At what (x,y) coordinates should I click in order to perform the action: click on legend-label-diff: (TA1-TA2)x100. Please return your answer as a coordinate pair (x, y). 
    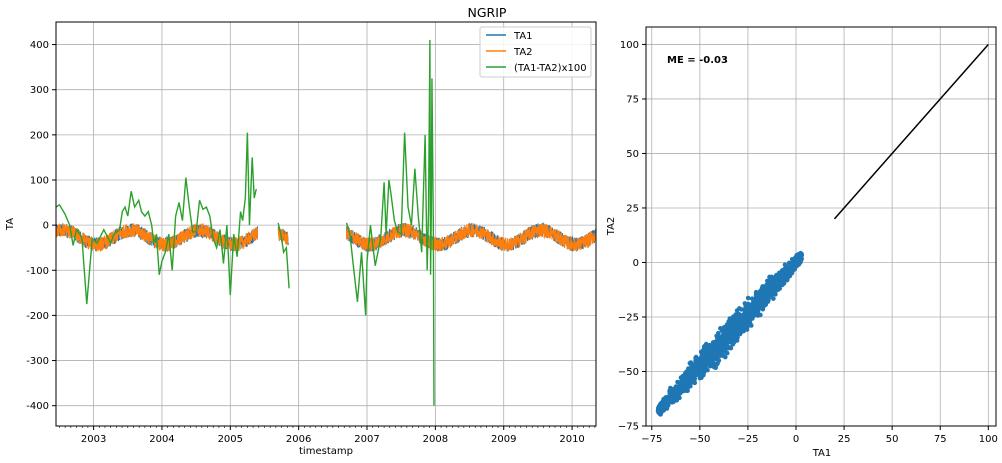
    Looking at the image, I should click on (550, 68).